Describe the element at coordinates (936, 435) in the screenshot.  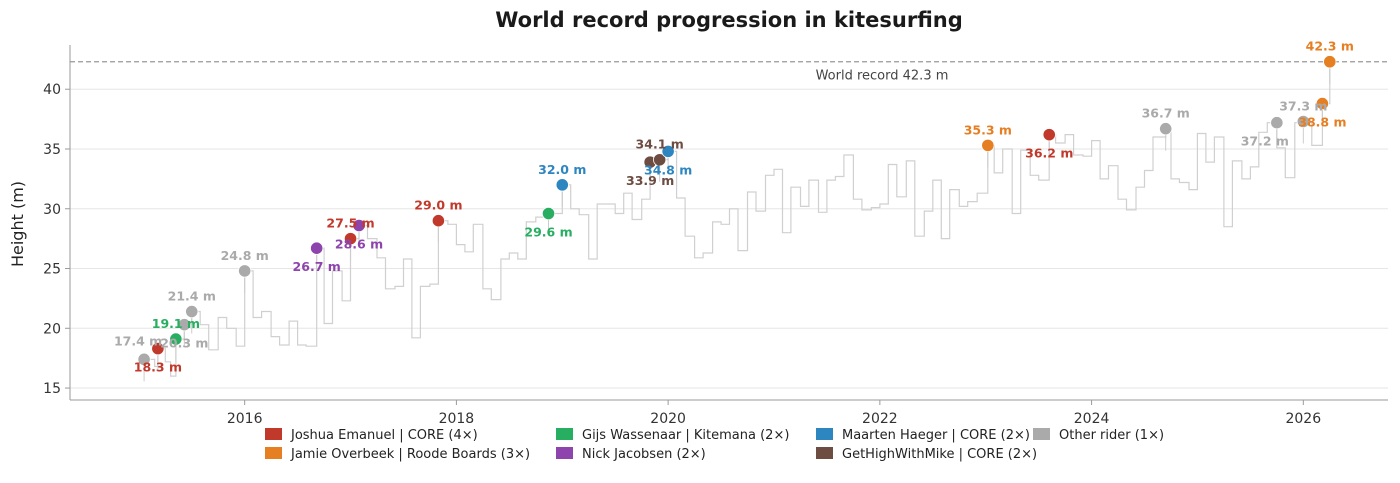
I see `legend-label: Maarten Haeger | CORE (2×)` at that location.